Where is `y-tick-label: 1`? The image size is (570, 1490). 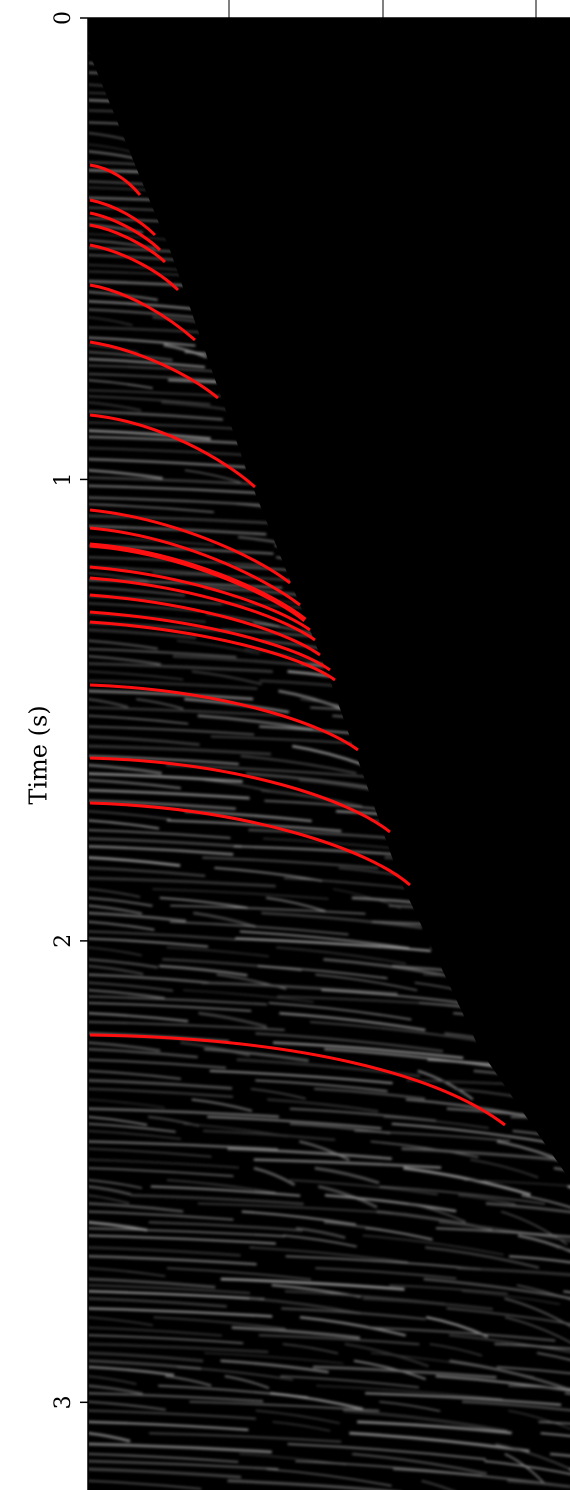 y-tick-label: 1 is located at coordinates (63, 479).